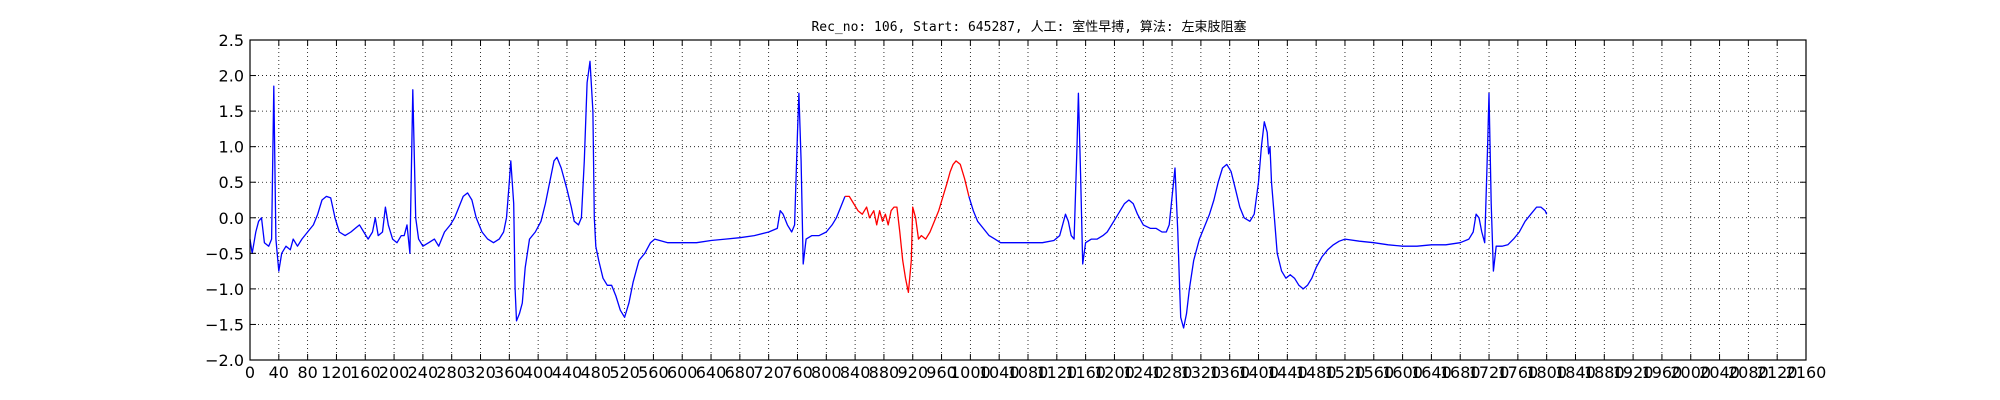 This screenshot has width=2000, height=400. Describe the element at coordinates (1719, 372) in the screenshot. I see `x-tick-label: 2040` at that location.